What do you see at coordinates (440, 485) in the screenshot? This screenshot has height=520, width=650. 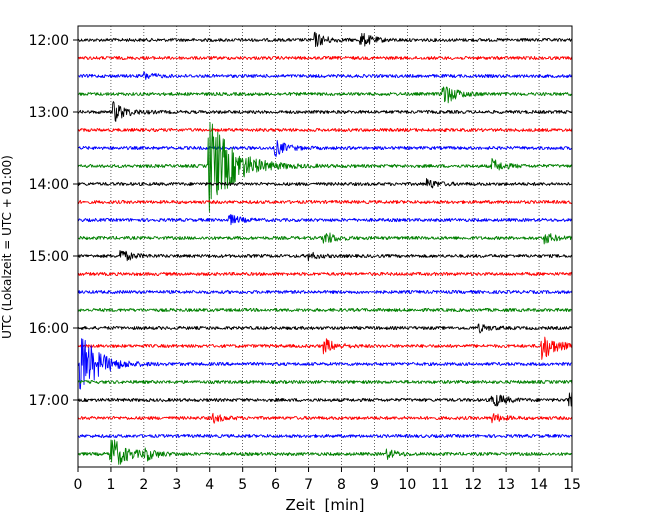 I see `x-tick-label: 11` at bounding box center [440, 485].